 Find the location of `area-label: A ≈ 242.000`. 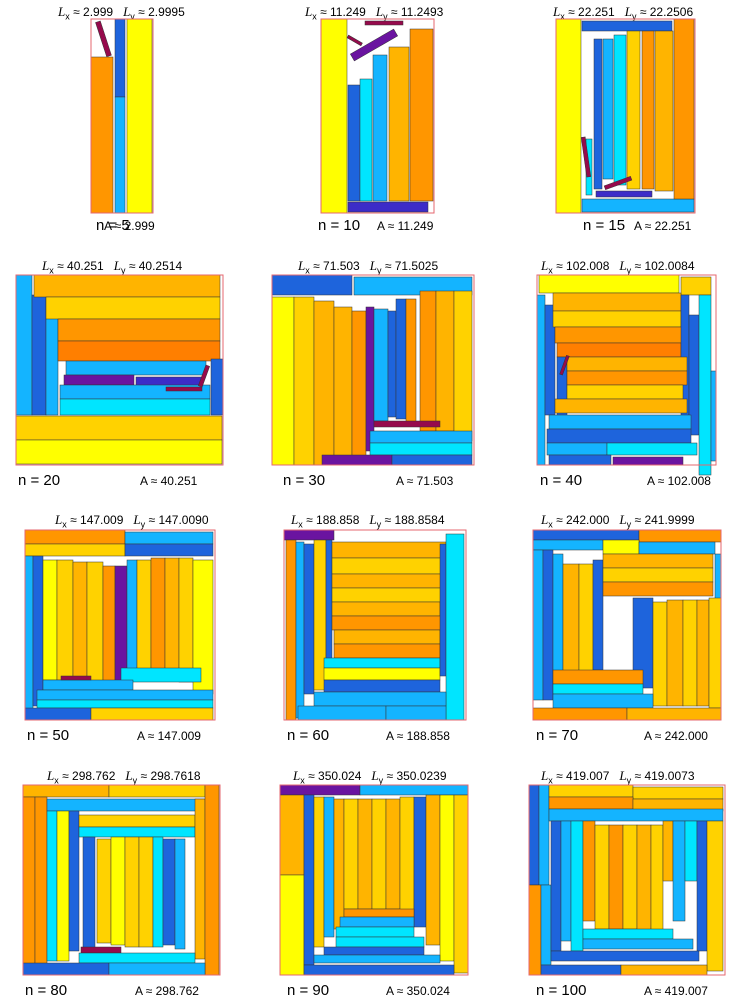

area-label: A ≈ 242.000 is located at coordinates (676, 736).